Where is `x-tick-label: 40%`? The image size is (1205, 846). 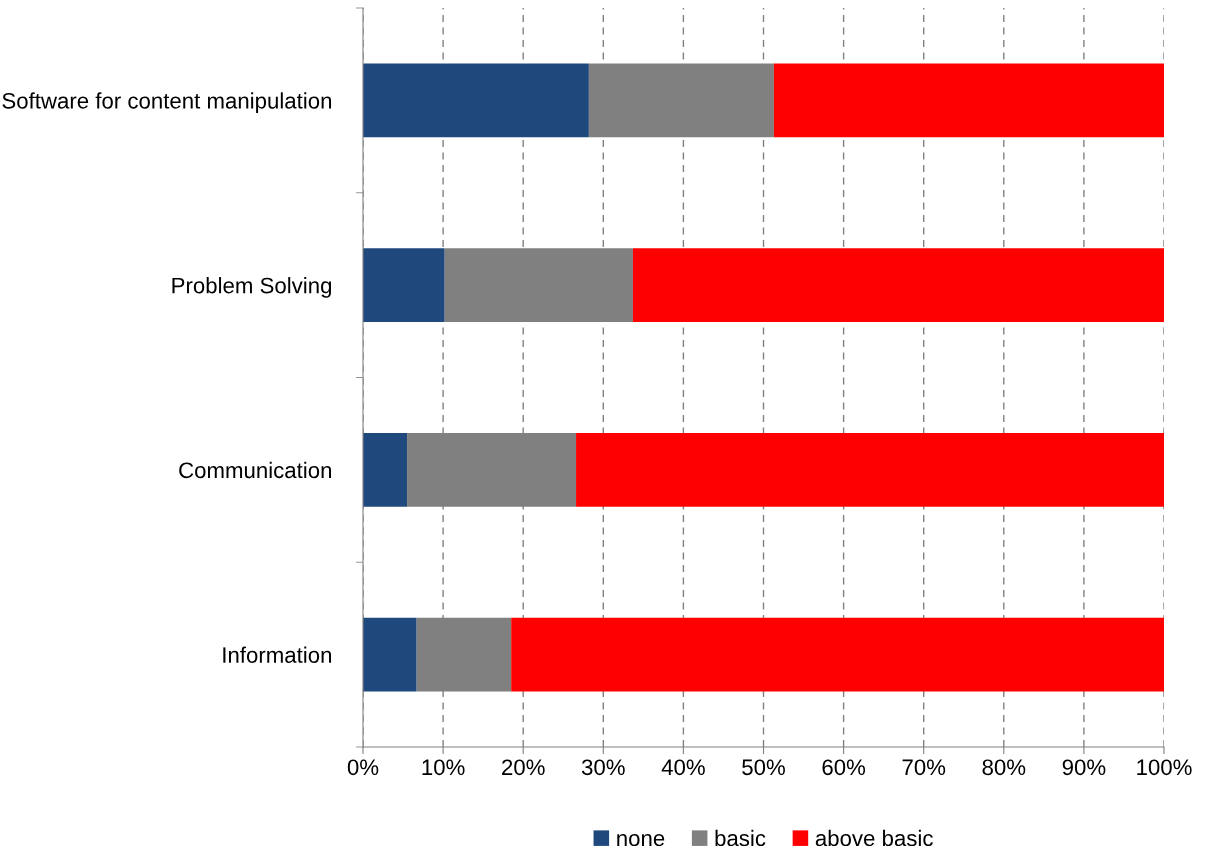
x-tick-label: 40% is located at coordinates (683, 767).